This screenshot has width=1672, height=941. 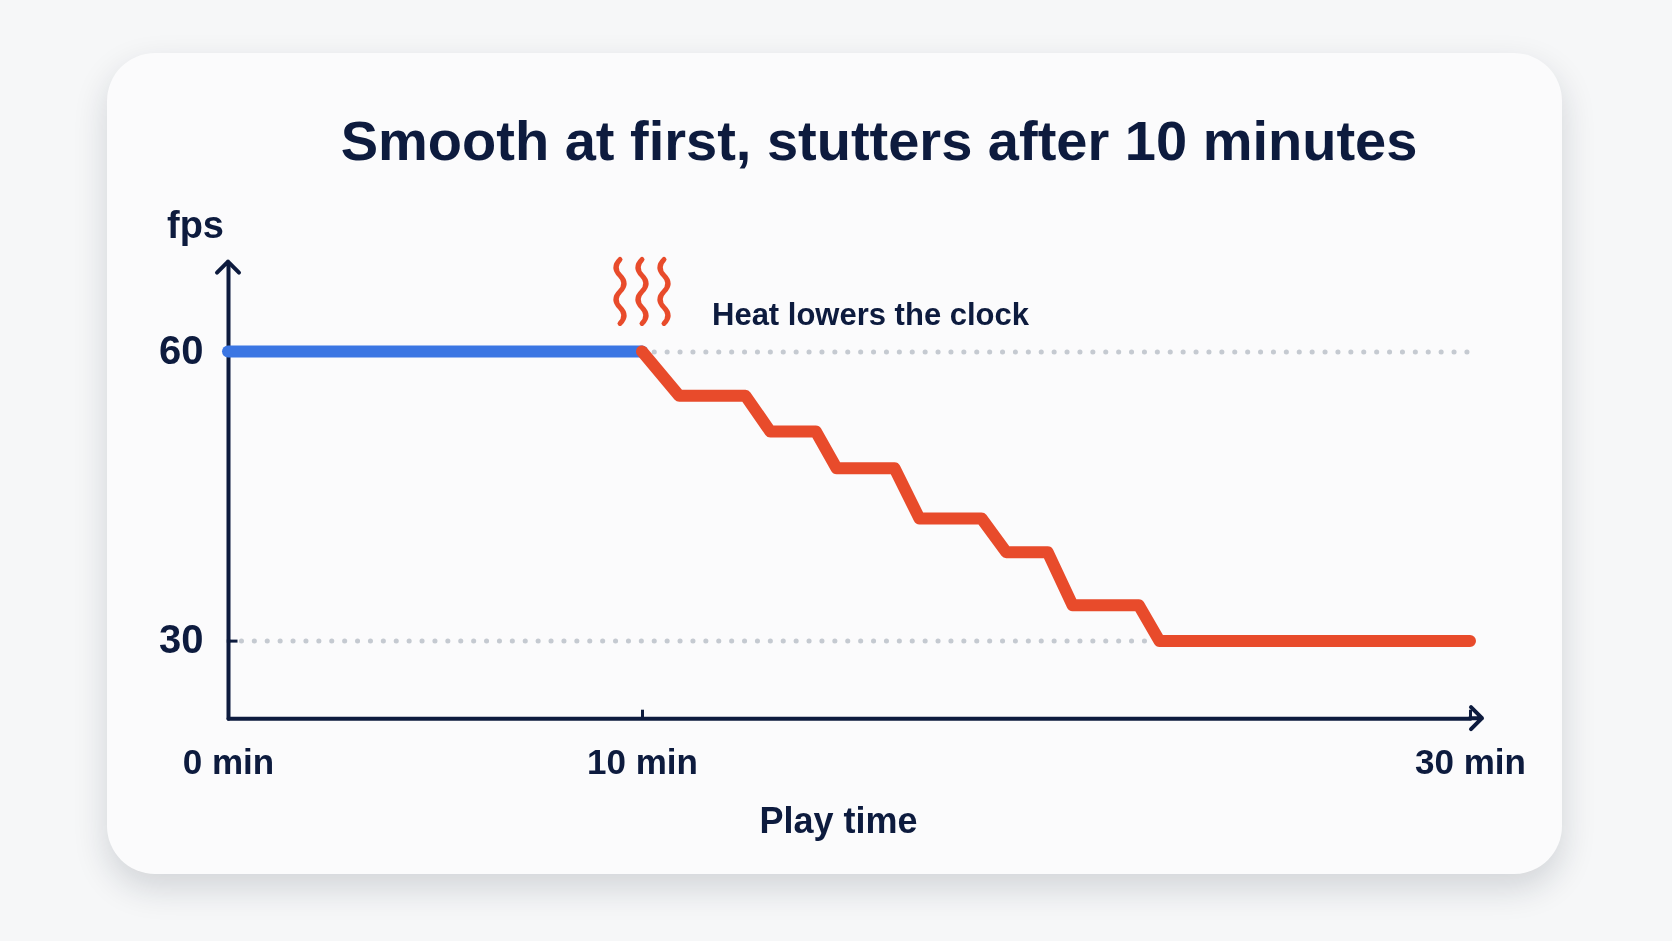 What do you see at coordinates (181, 639) in the screenshot?
I see `y-tick-label: 30` at bounding box center [181, 639].